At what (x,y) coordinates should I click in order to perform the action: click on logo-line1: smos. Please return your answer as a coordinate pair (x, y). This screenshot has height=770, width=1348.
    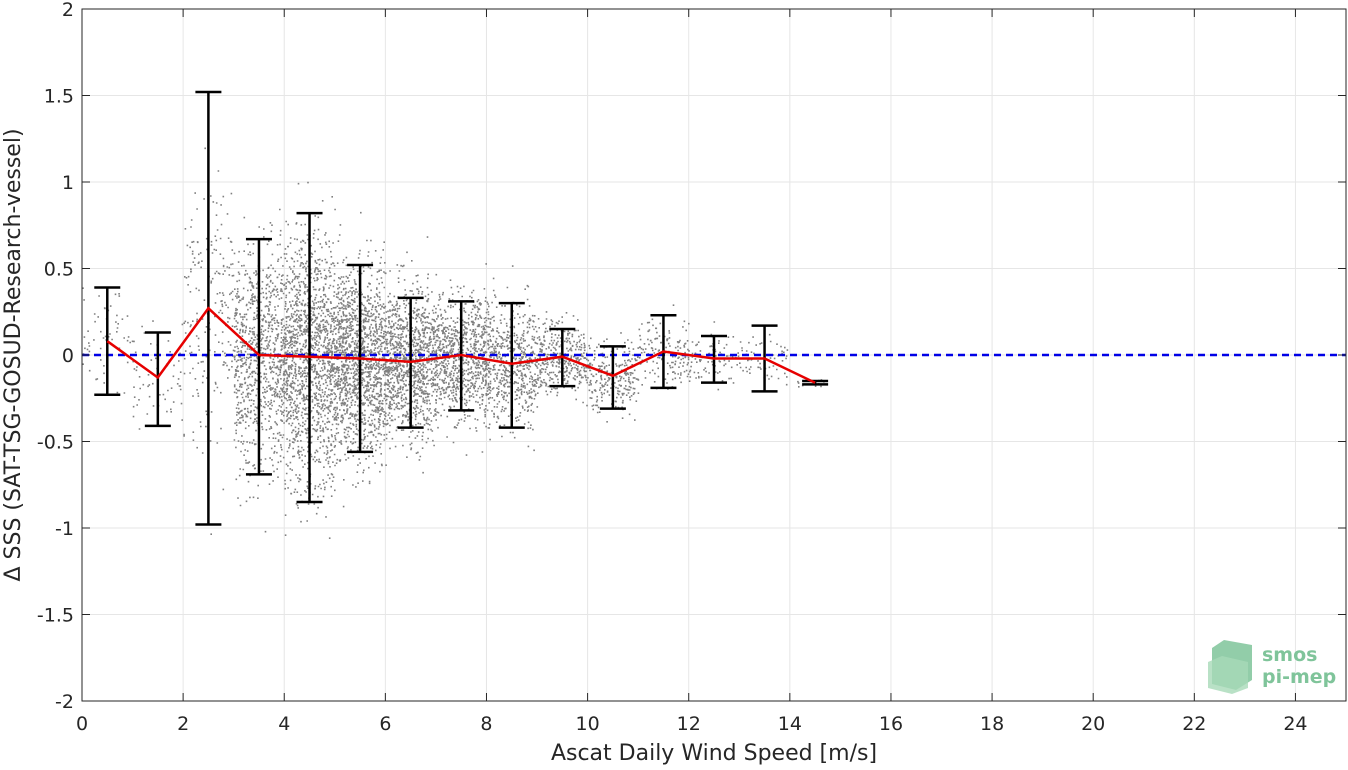
    Looking at the image, I should click on (1289, 655).